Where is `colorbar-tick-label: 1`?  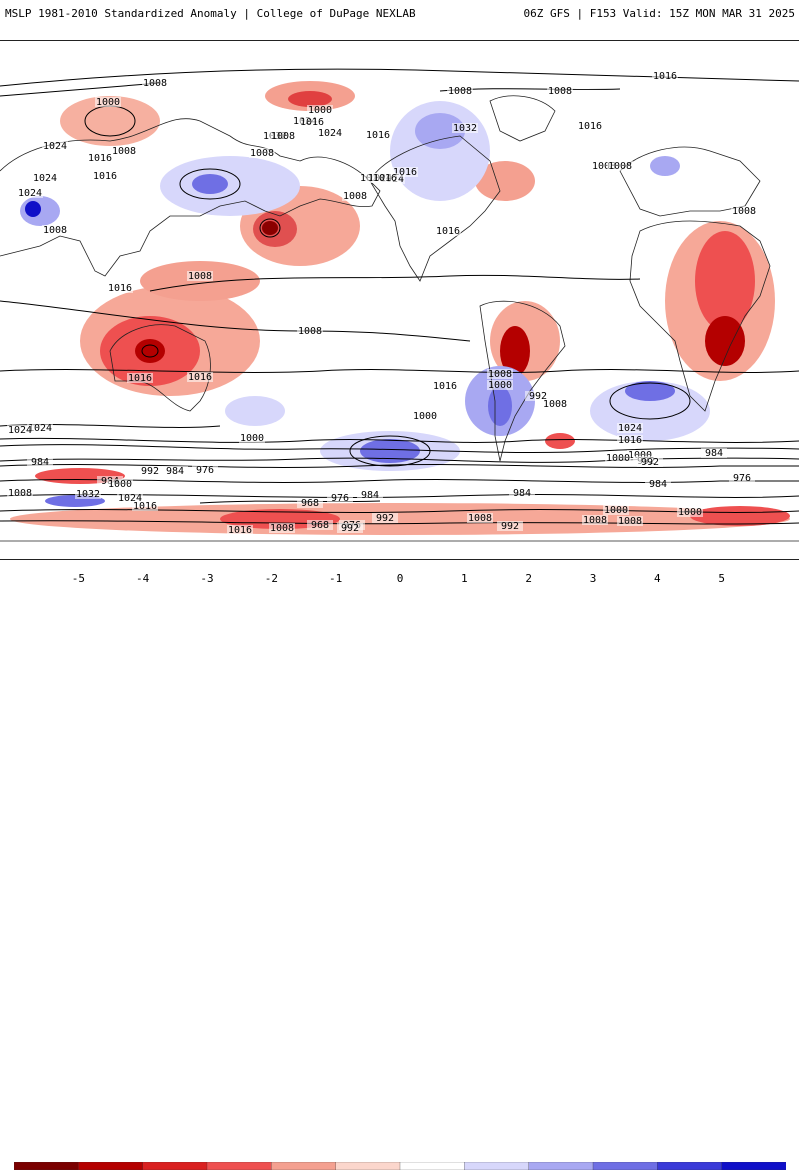
colorbar-tick-label: 1 is located at coordinates (464, 578).